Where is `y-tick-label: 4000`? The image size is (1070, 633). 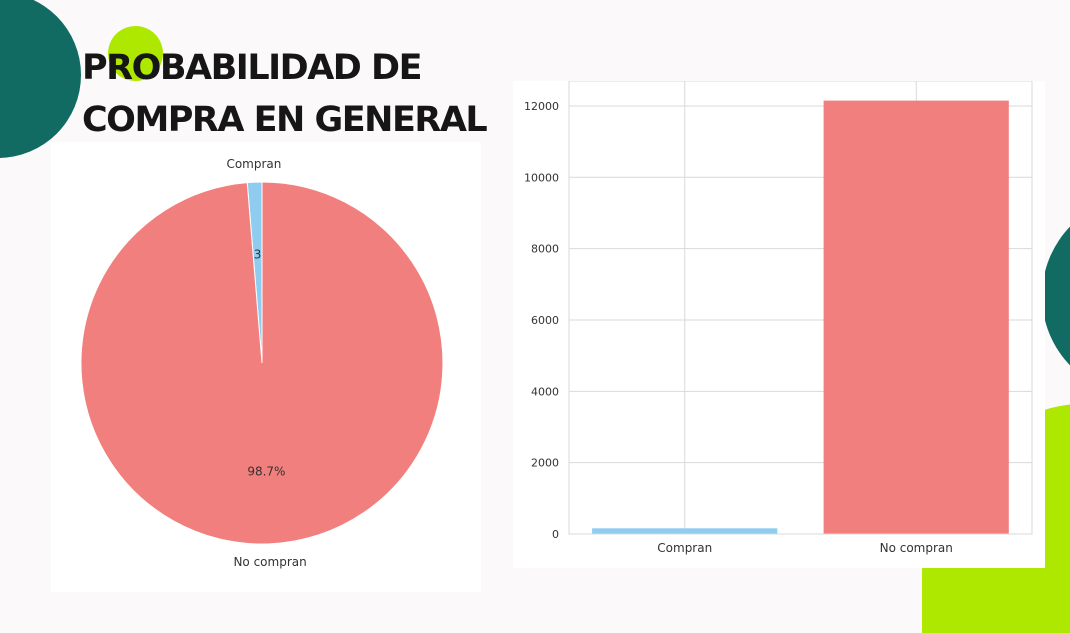 y-tick-label: 4000 is located at coordinates (545, 391).